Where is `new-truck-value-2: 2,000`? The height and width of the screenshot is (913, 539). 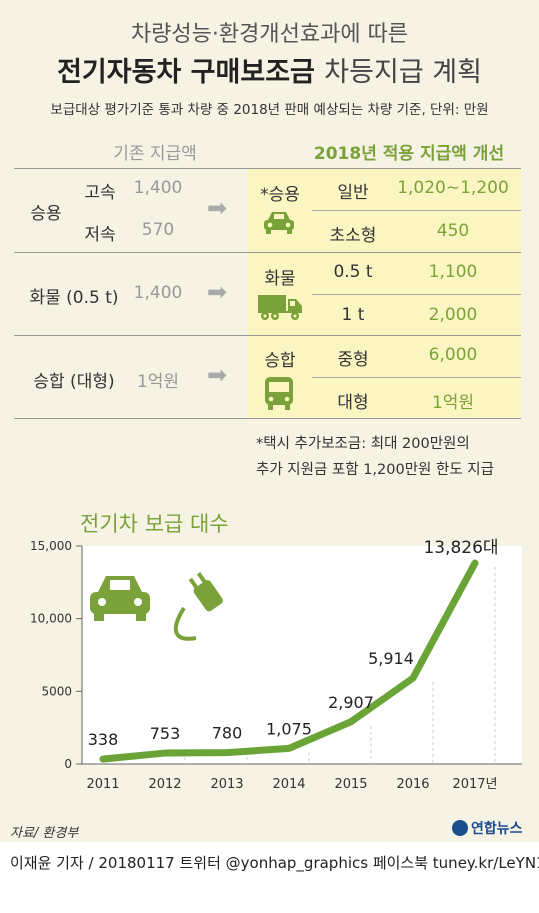 new-truck-value-2: 2,000 is located at coordinates (453, 315).